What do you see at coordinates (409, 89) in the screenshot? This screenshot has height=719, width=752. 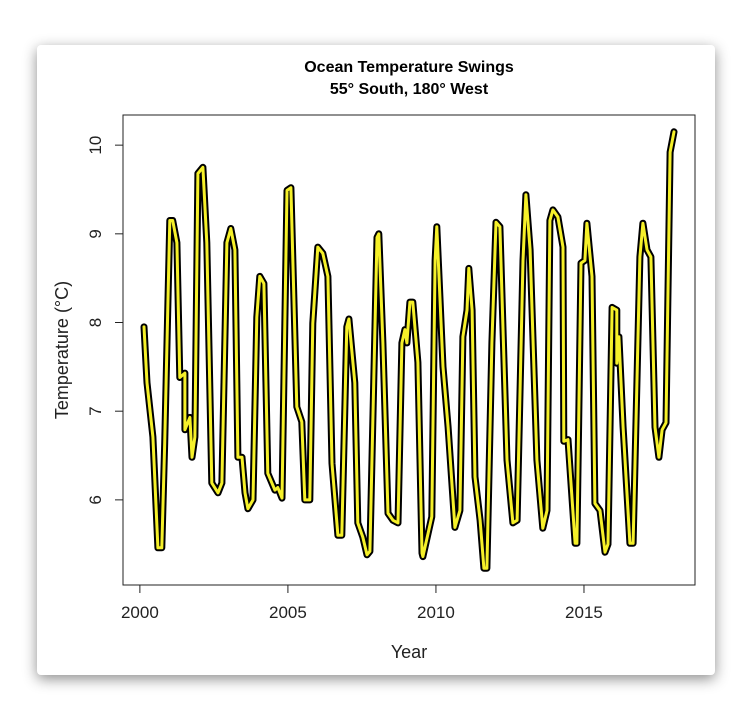 I see `chart-subtitle: 55° South, 180° West` at bounding box center [409, 89].